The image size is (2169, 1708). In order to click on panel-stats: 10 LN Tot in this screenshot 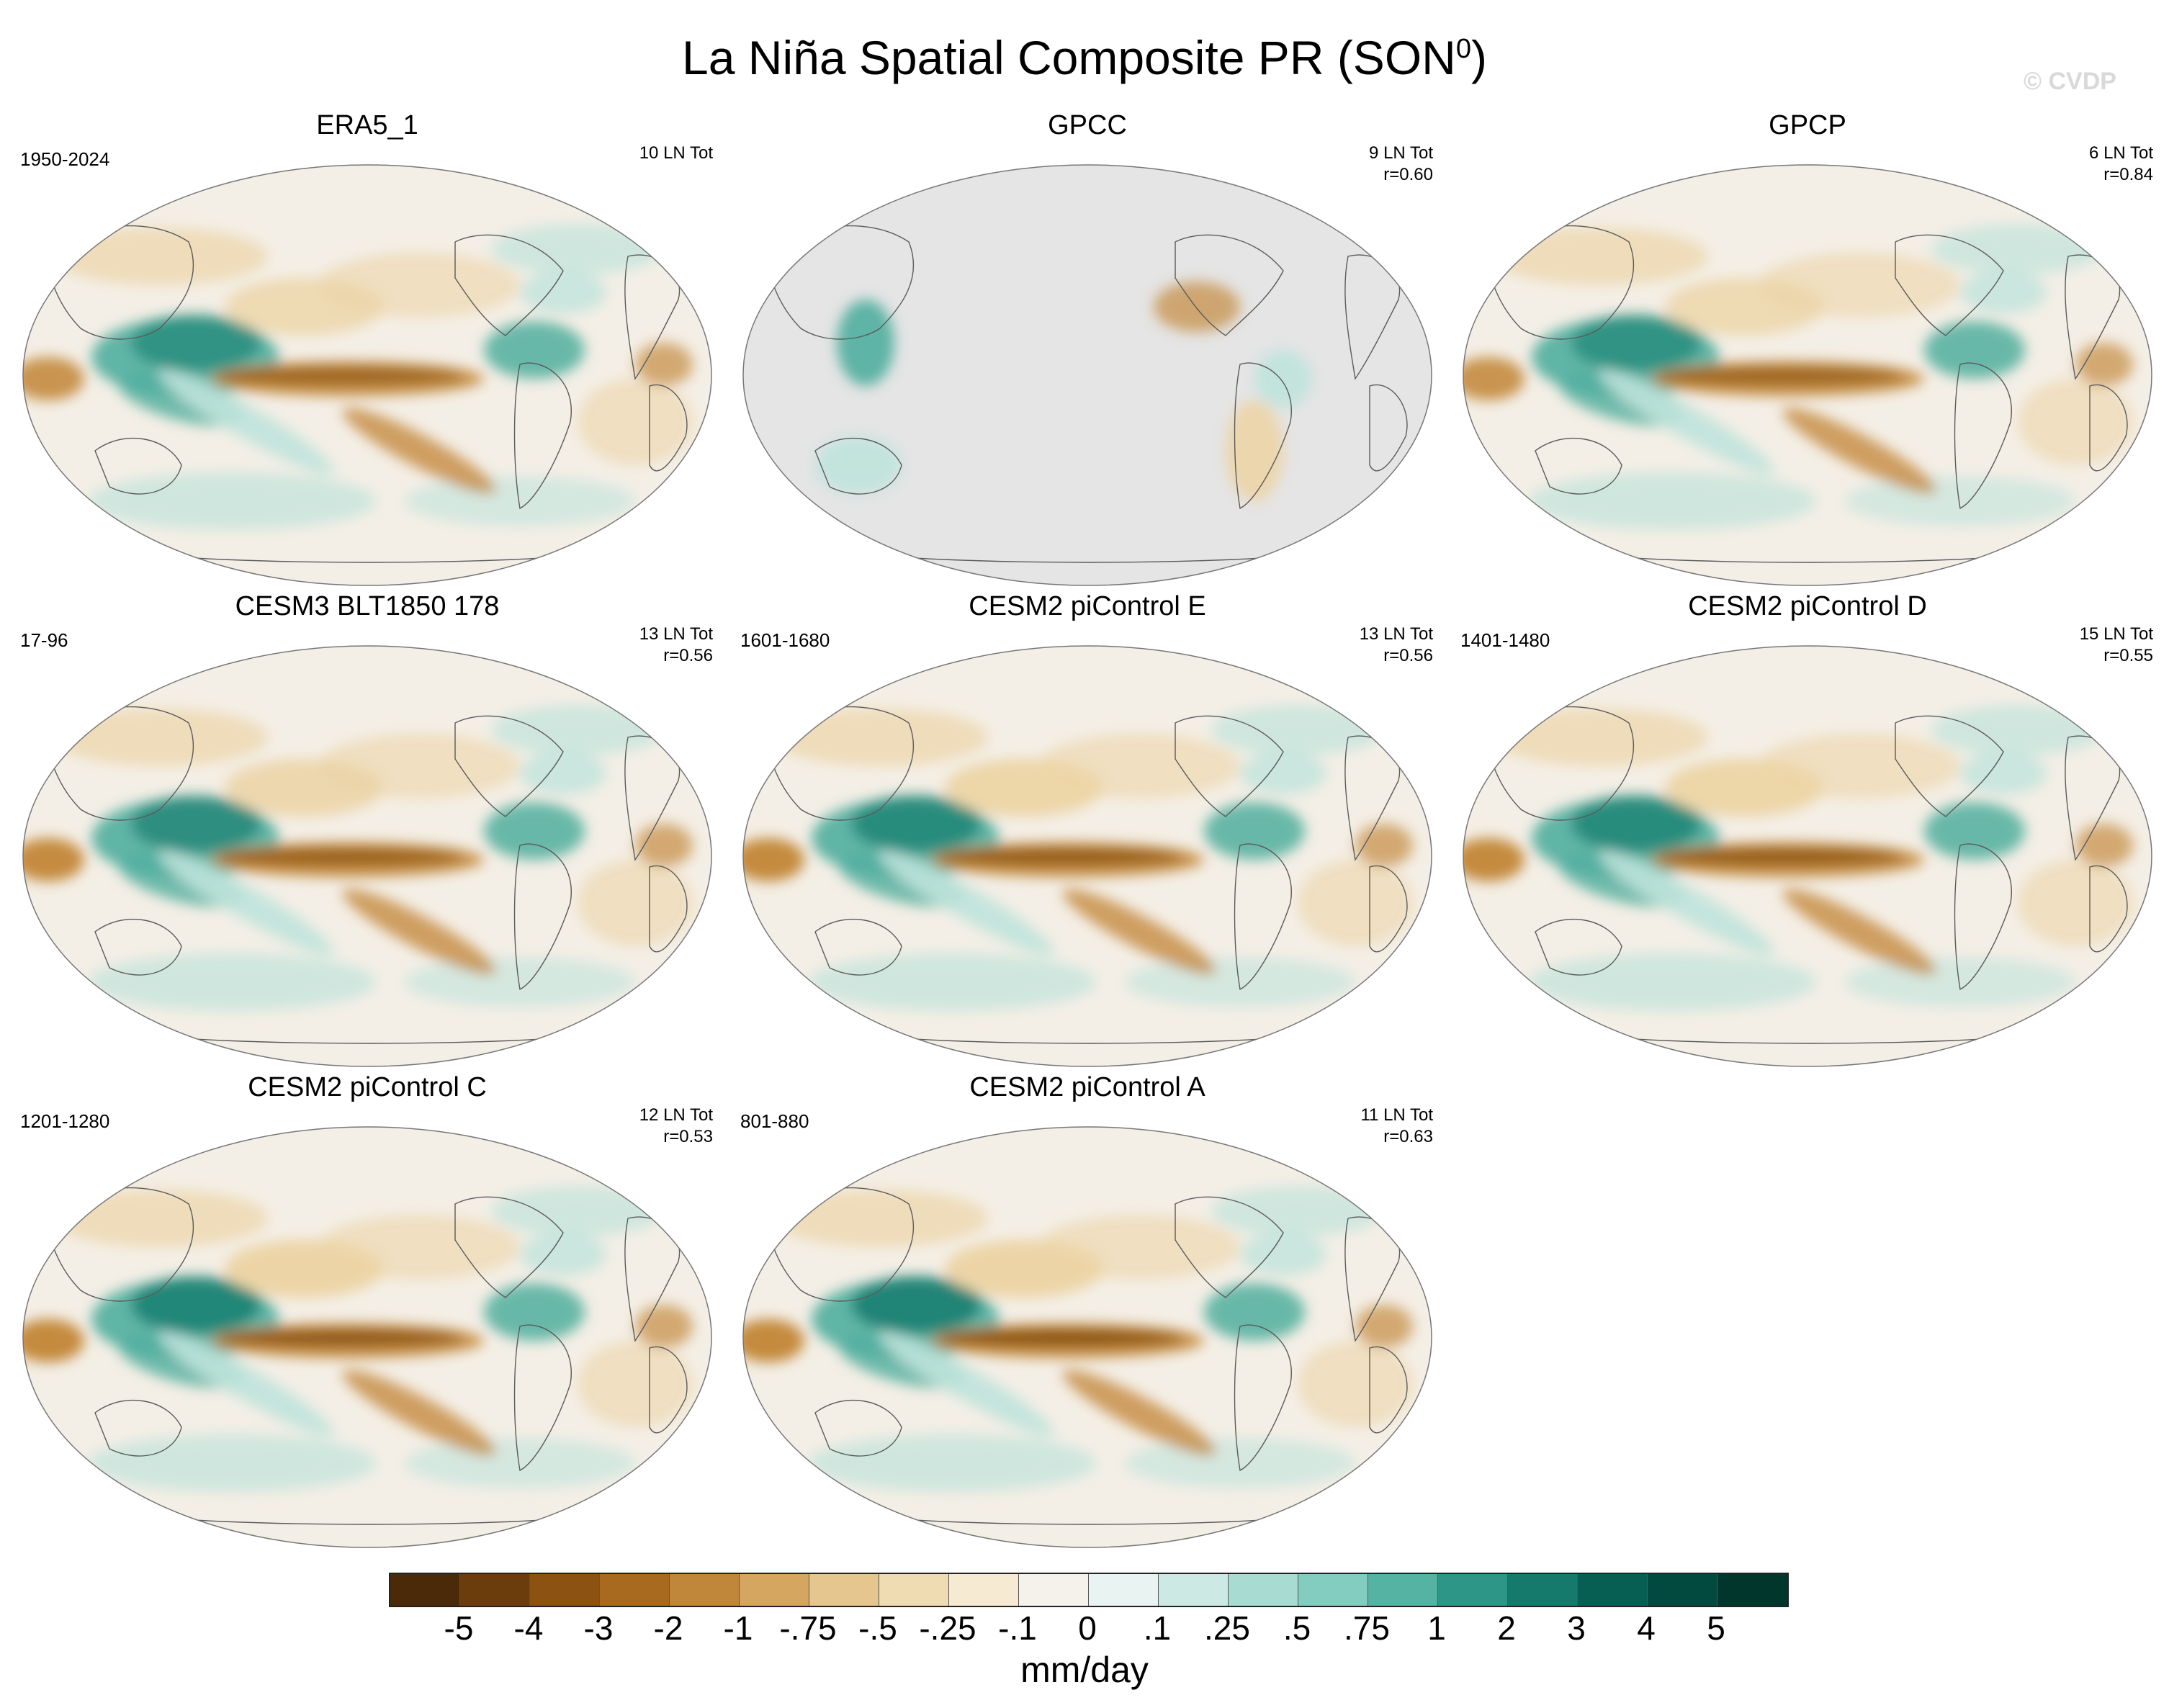, I will do `click(676, 153)`.